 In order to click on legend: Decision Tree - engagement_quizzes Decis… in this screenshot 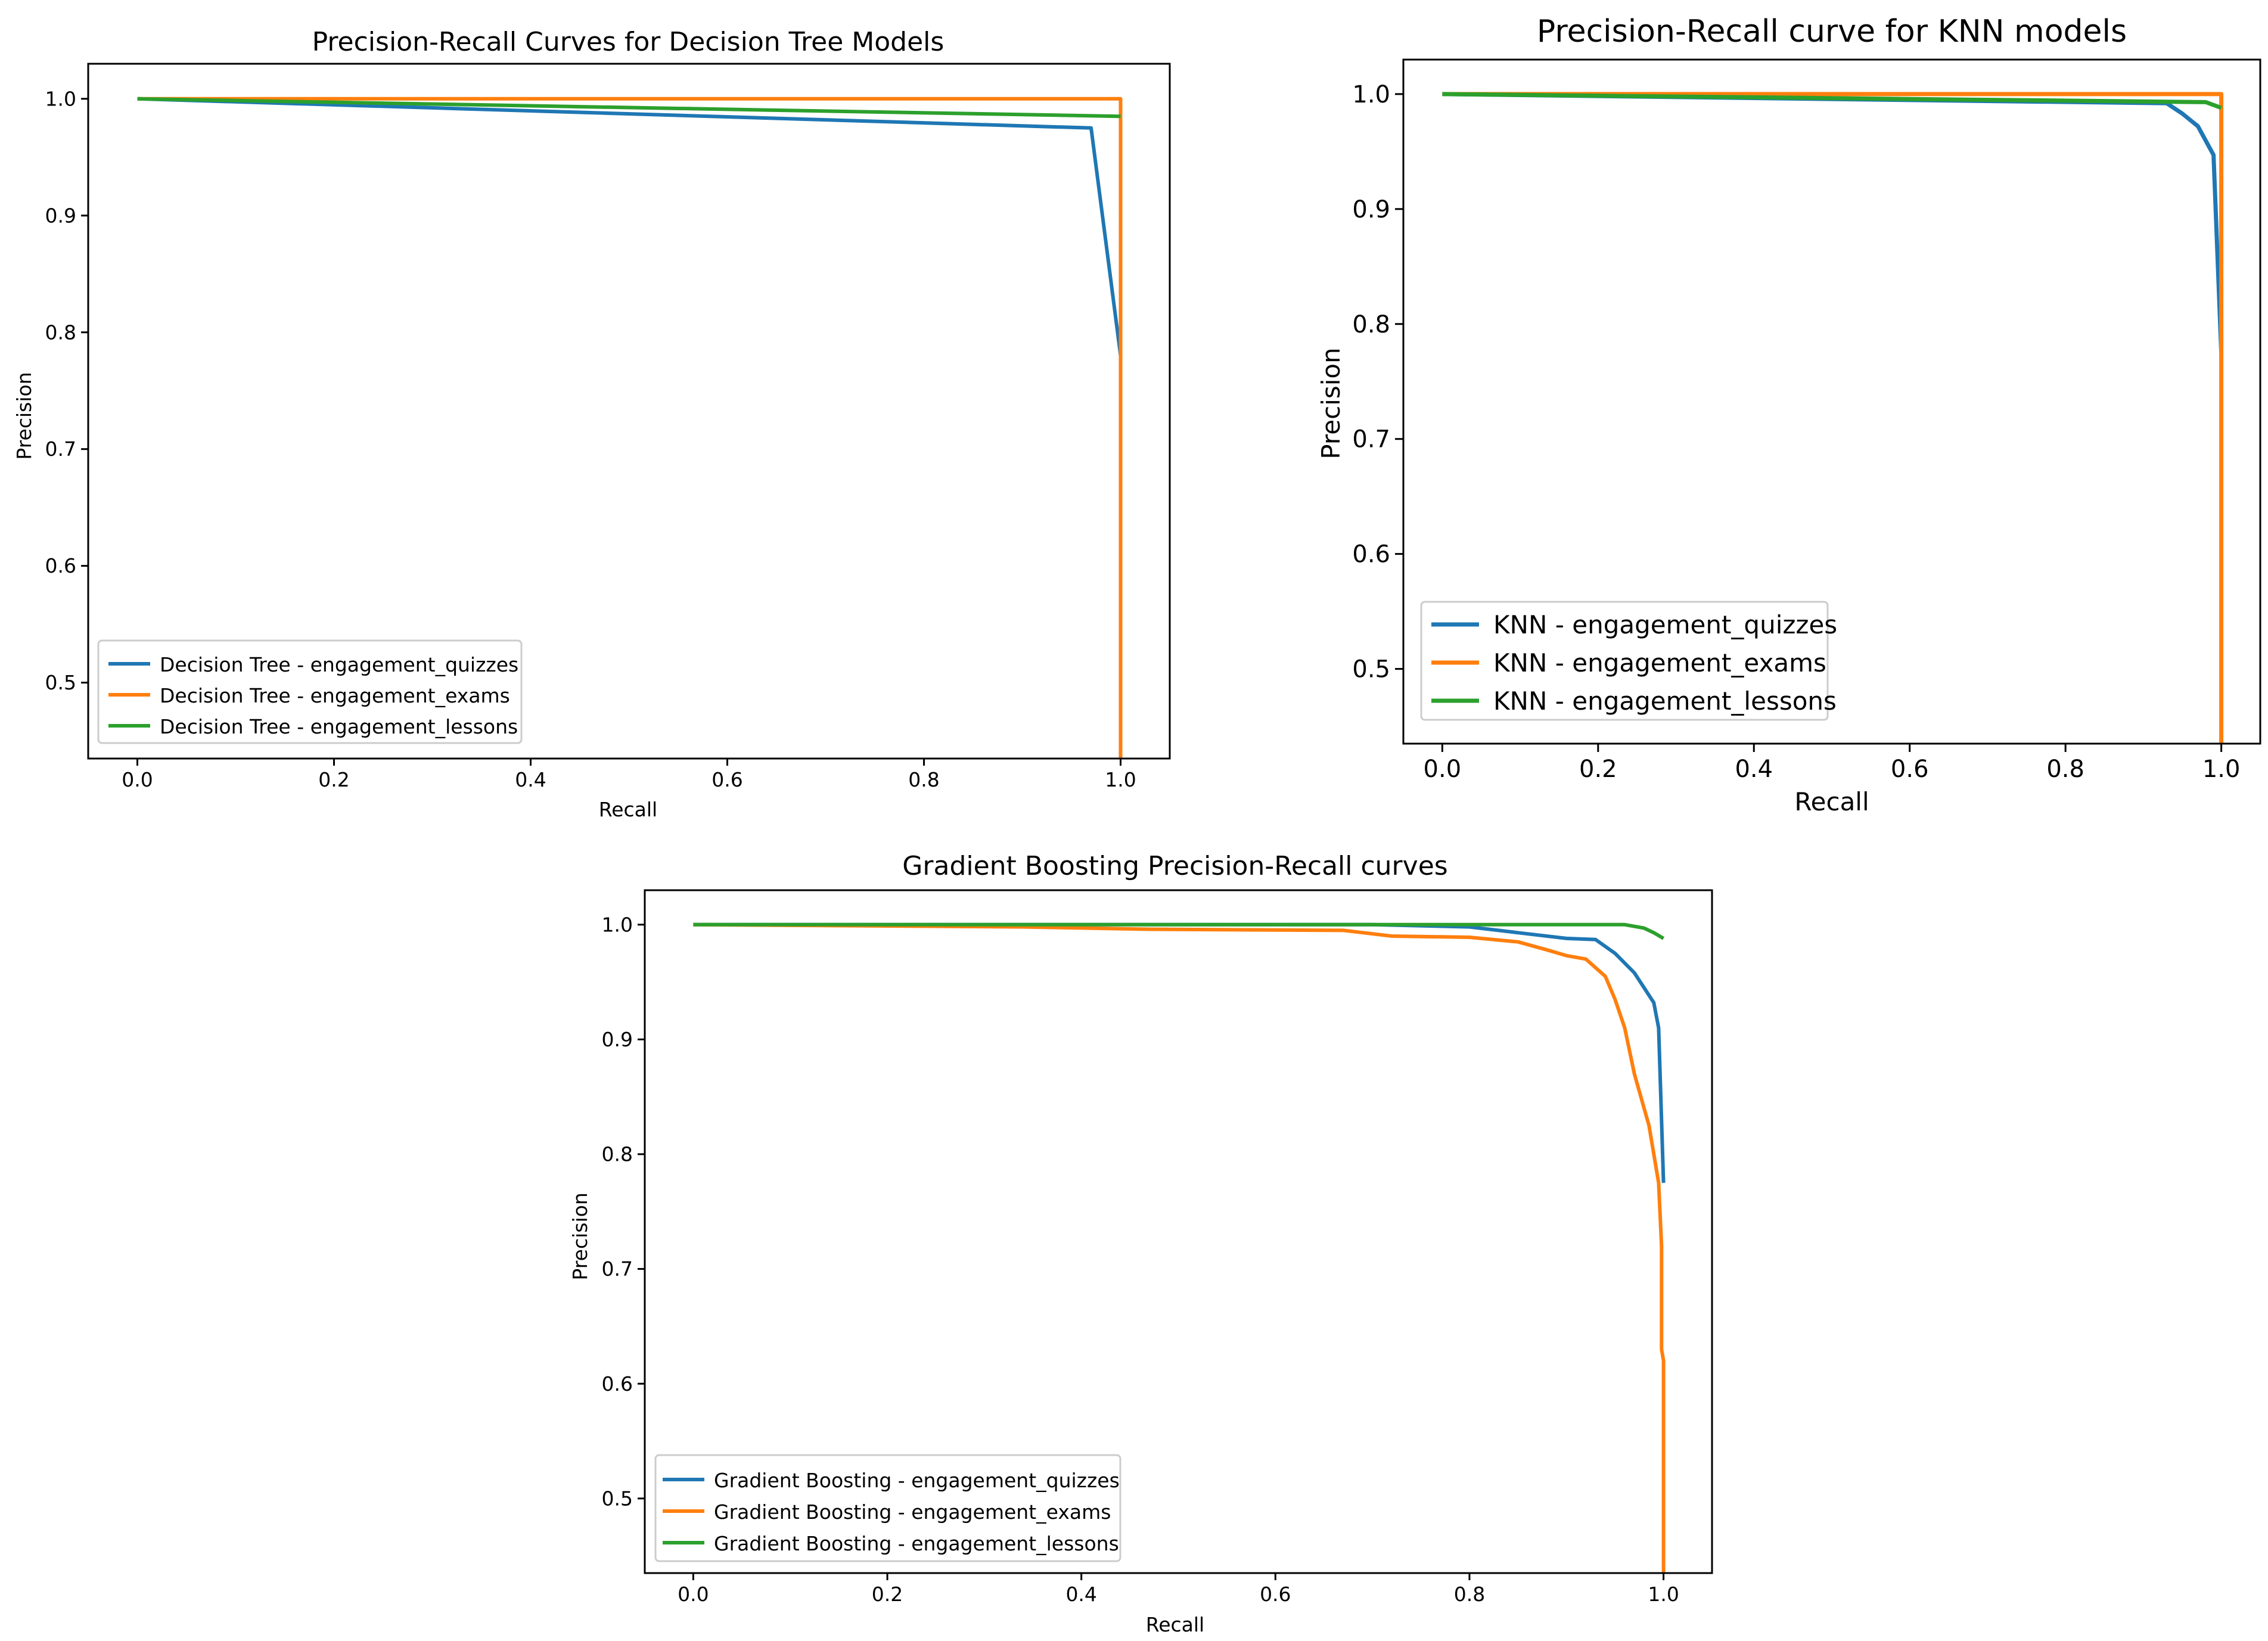, I will do `click(310, 691)`.